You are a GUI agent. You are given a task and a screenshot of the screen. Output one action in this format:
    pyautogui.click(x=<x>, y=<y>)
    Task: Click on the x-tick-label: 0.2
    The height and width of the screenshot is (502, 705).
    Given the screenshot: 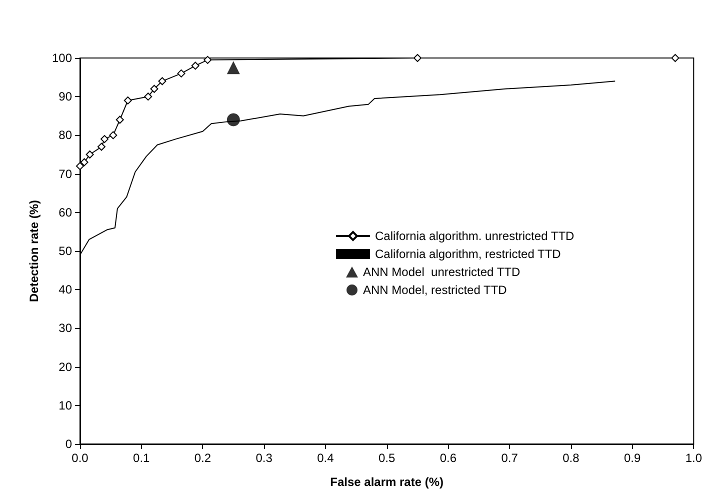 What is the action you would take?
    pyautogui.click(x=203, y=458)
    